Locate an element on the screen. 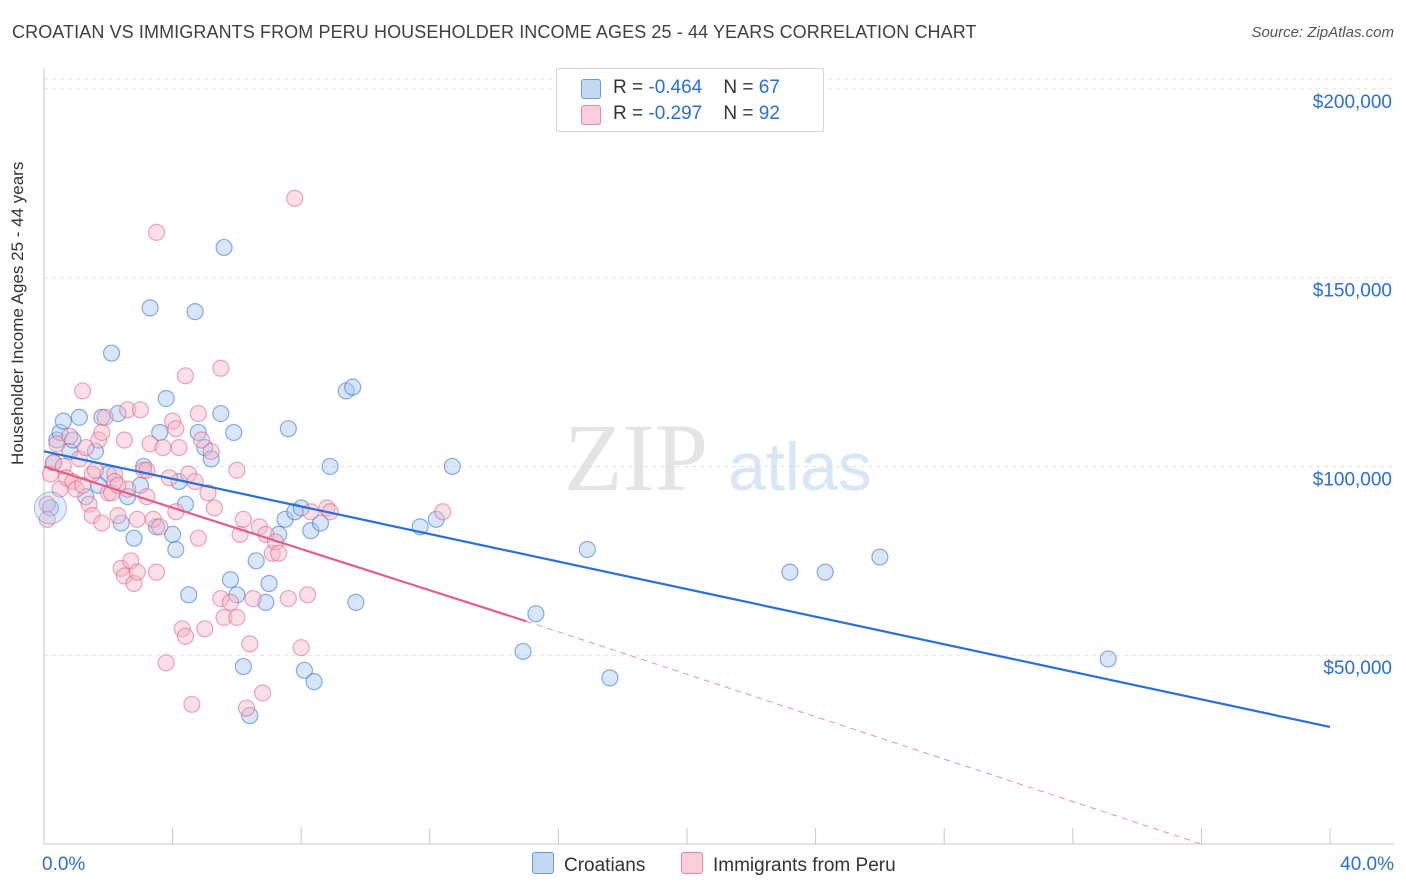 The image size is (1406, 892). stats-text-croatians: R = -0.464 N = 67 is located at coordinates (696, 88).